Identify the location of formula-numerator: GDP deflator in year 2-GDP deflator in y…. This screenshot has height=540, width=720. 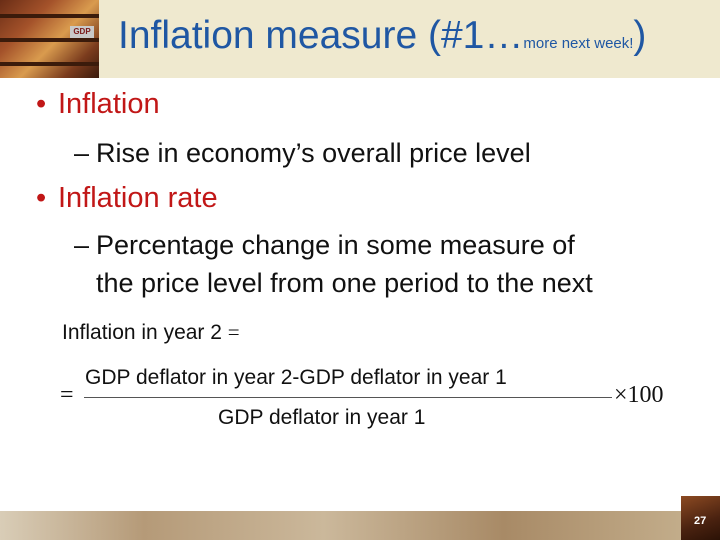
(296, 377).